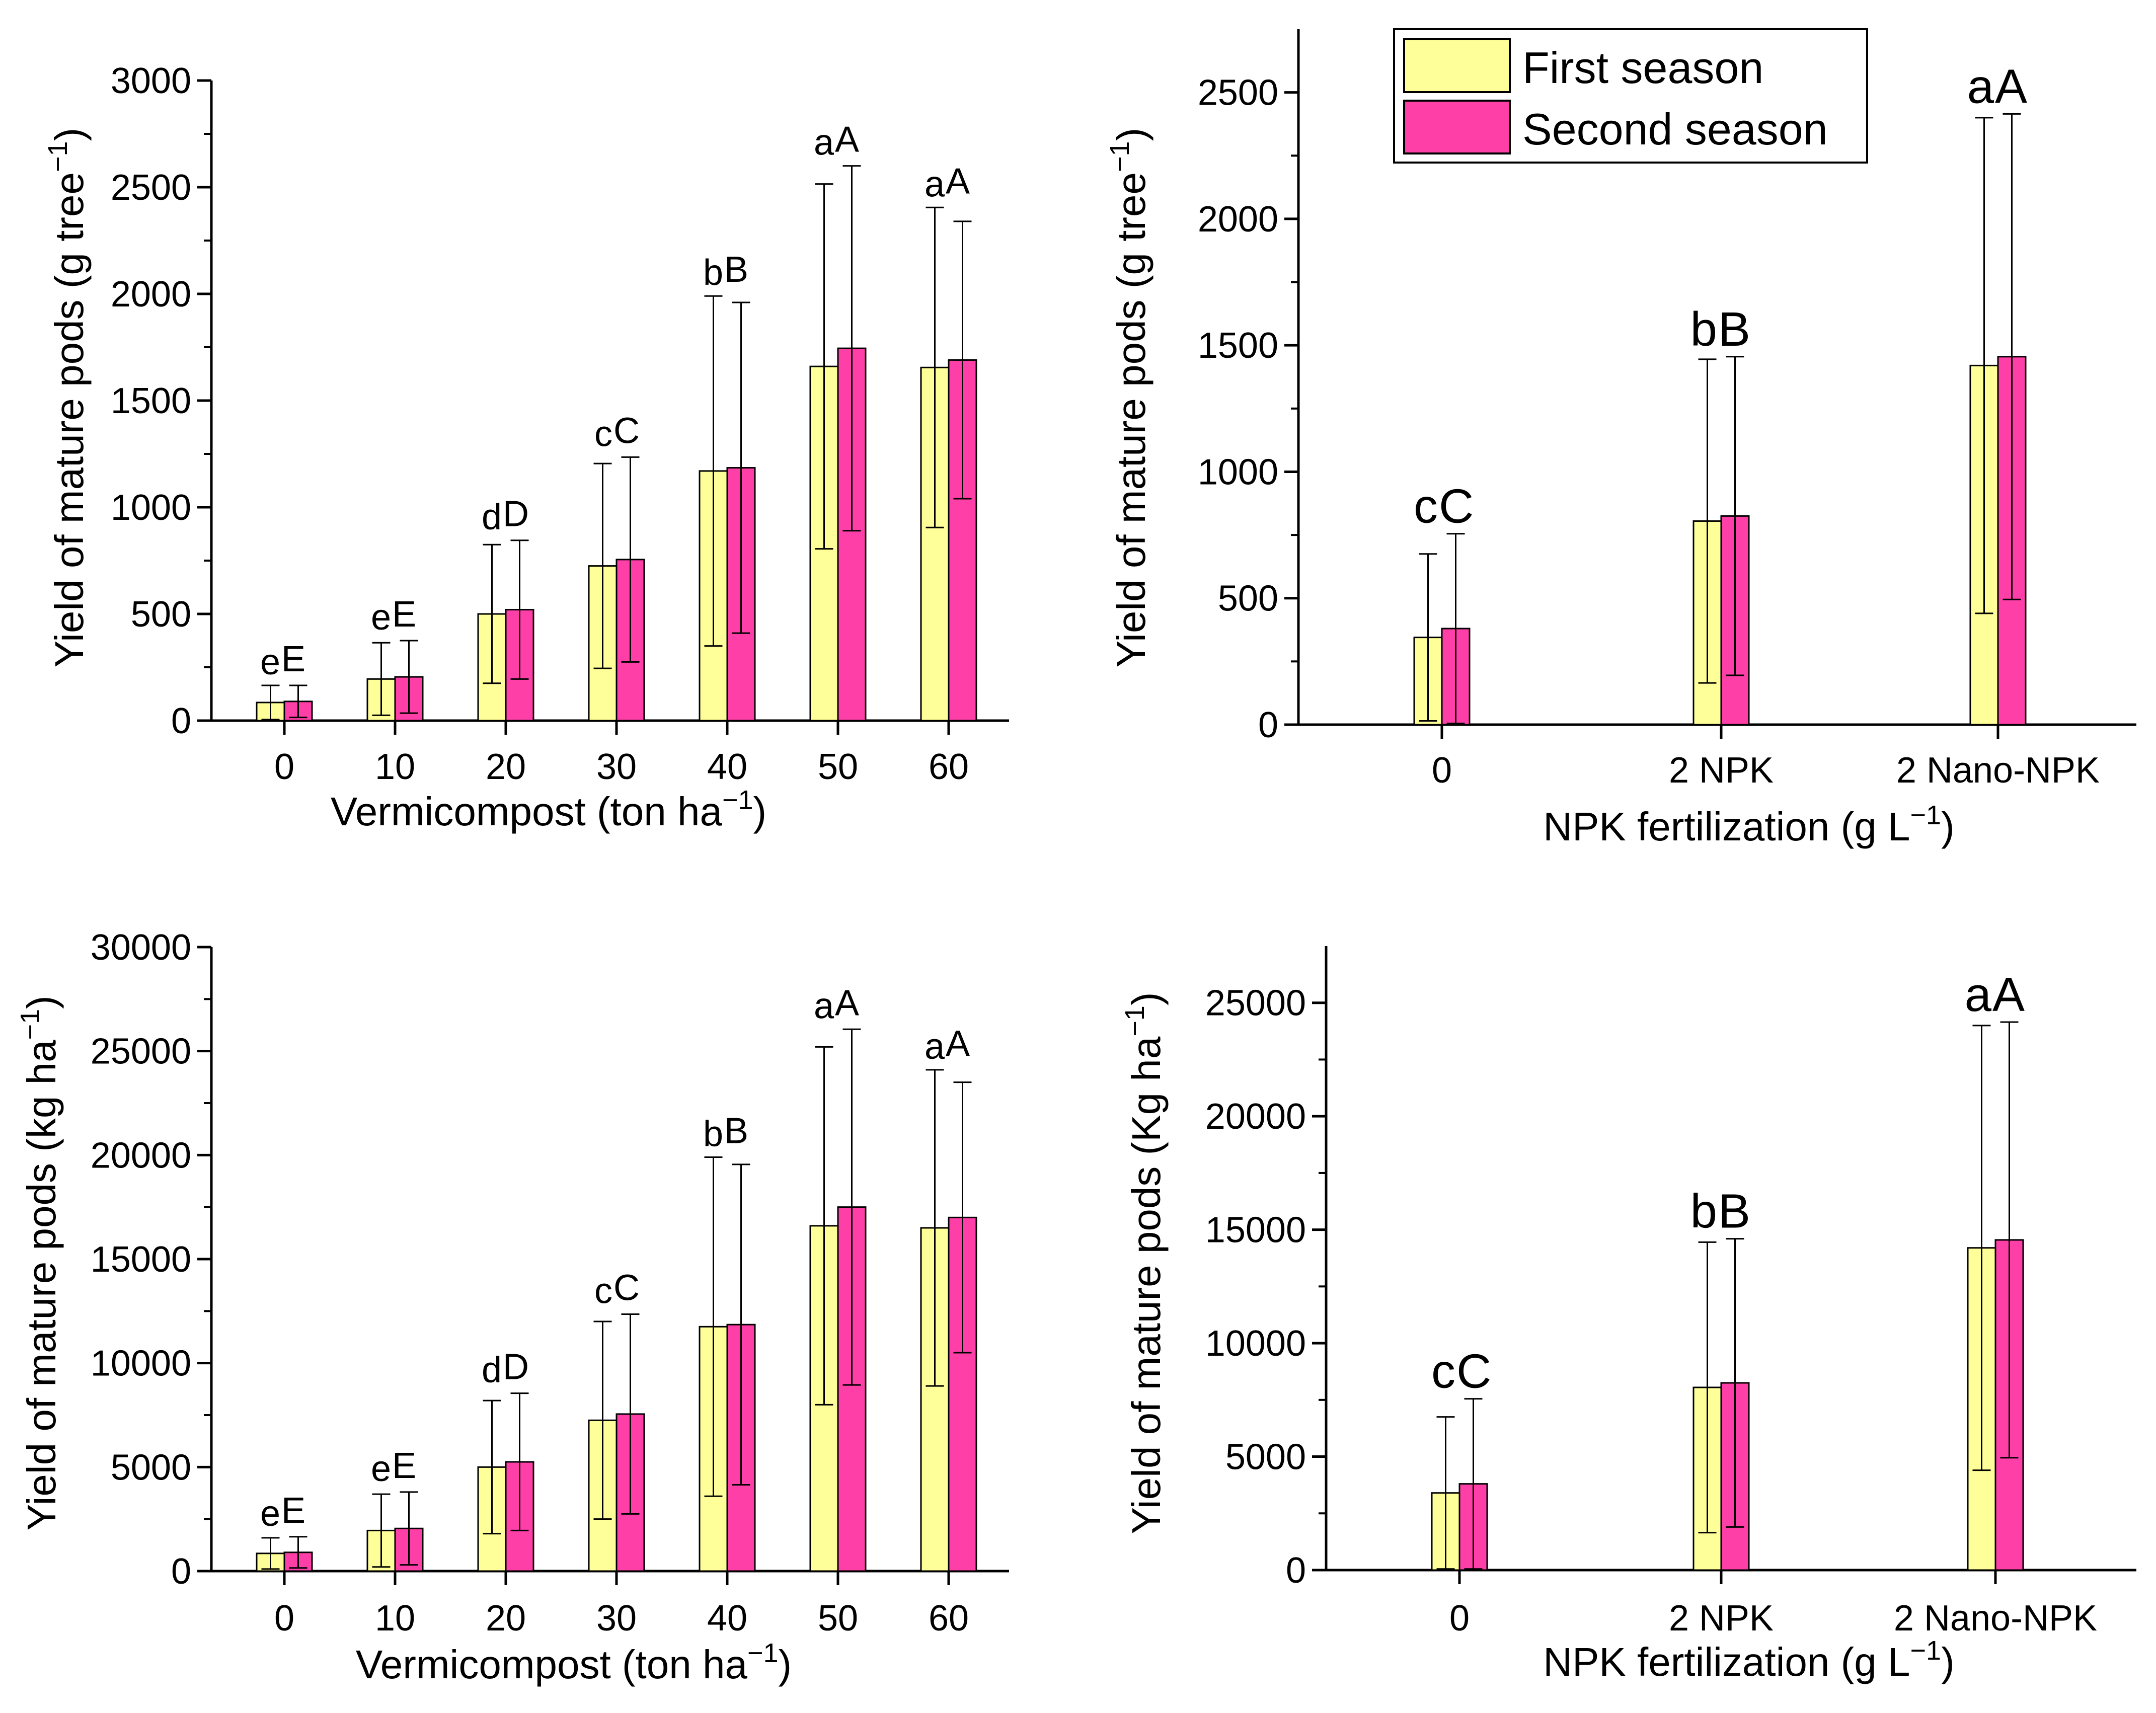  What do you see at coordinates (141, 1052) in the screenshot?
I see `y-tick-label: 25000` at bounding box center [141, 1052].